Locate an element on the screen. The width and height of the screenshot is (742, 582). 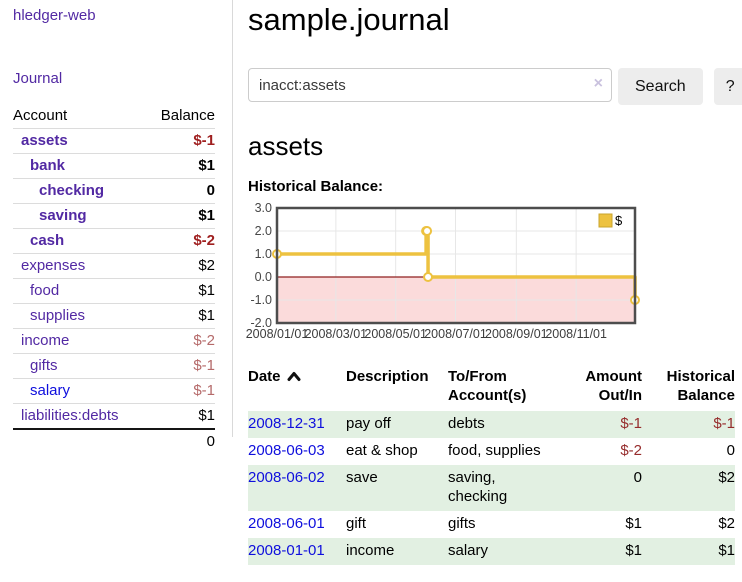
account-link: food is located at coordinates (45, 290).